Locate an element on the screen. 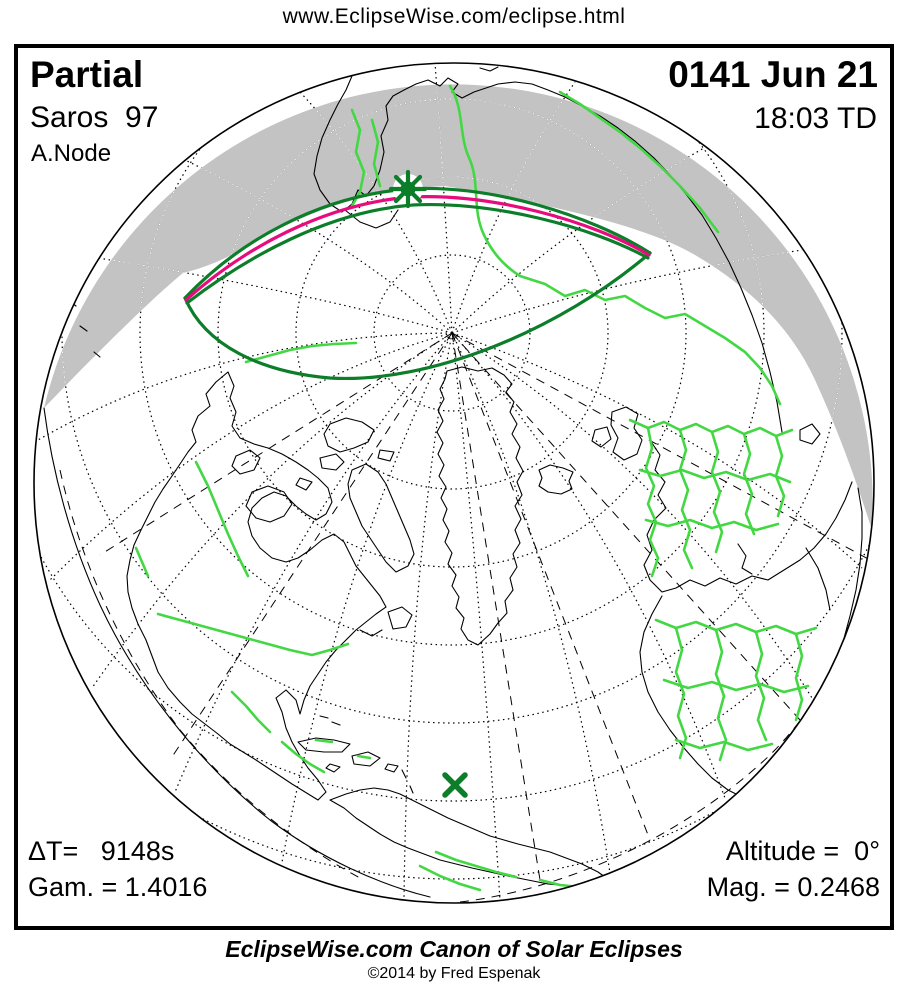 The width and height of the screenshot is (908, 1004). subsolar-x-marker is located at coordinates (455, 785).